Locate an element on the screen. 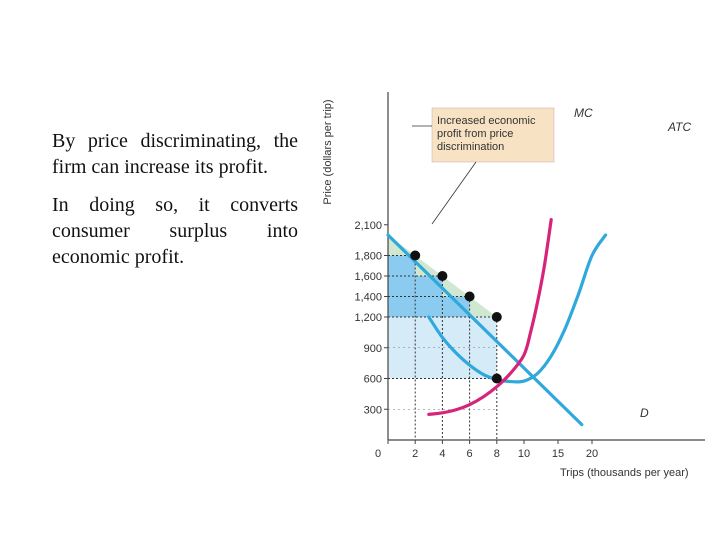 The height and width of the screenshot is (540, 720). mc-curve is located at coordinates (490, 317).